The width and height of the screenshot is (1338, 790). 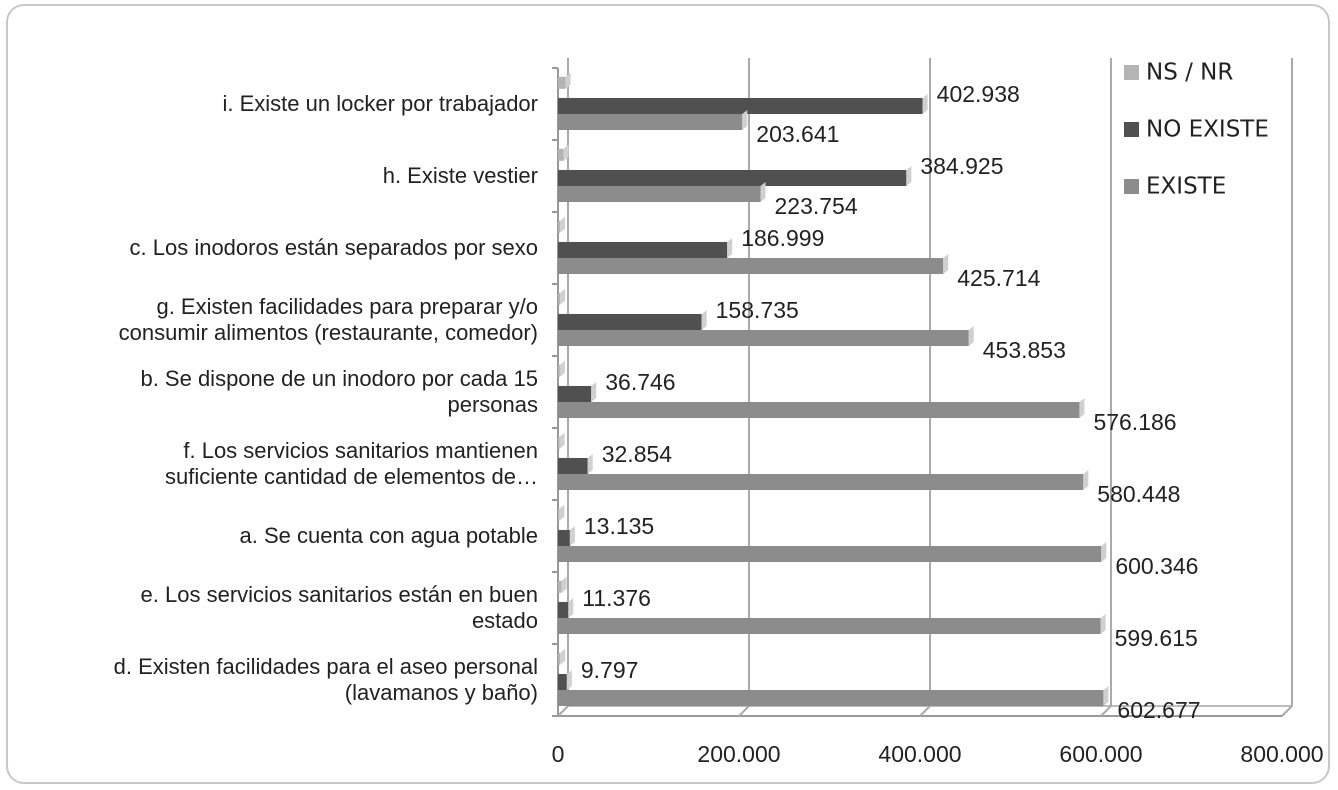 I want to click on data-label: 602.677, so click(x=1158, y=710).